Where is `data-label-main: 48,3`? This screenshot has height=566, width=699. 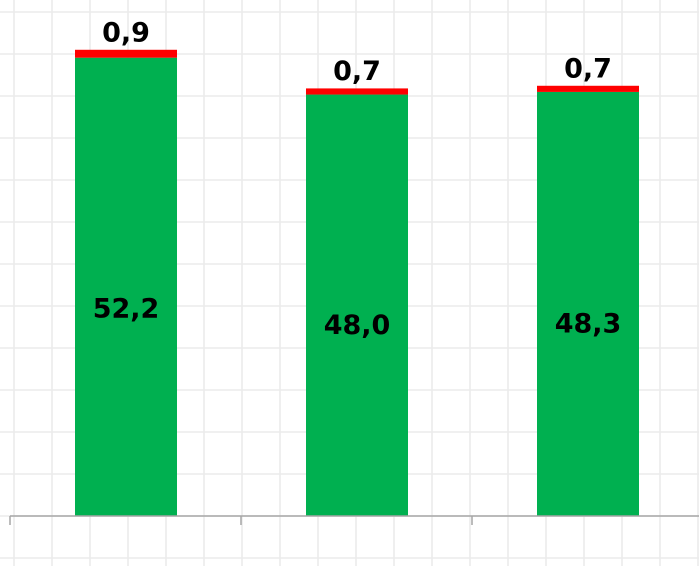 data-label-main: 48,3 is located at coordinates (588, 324).